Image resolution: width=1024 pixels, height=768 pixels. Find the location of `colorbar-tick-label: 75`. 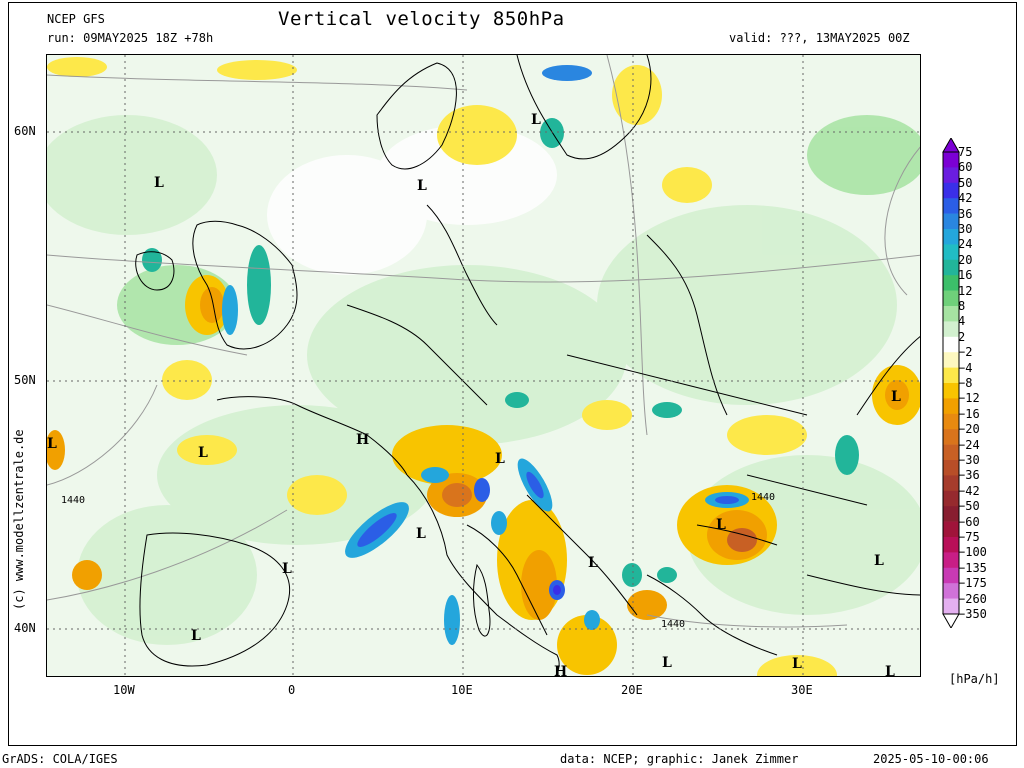

colorbar-tick-label: 75 is located at coordinates (965, 152).